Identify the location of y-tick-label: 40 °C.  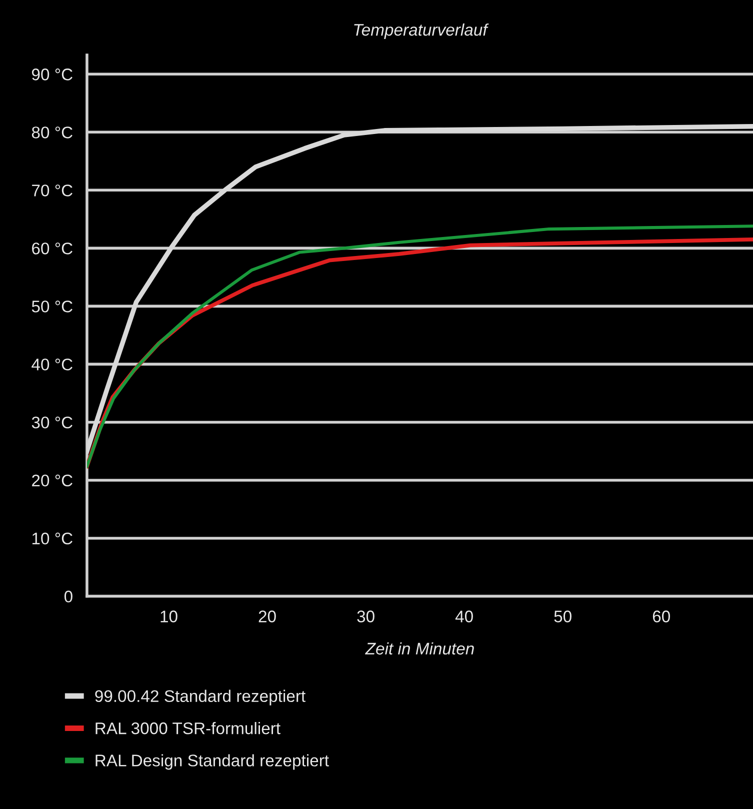
(52, 364).